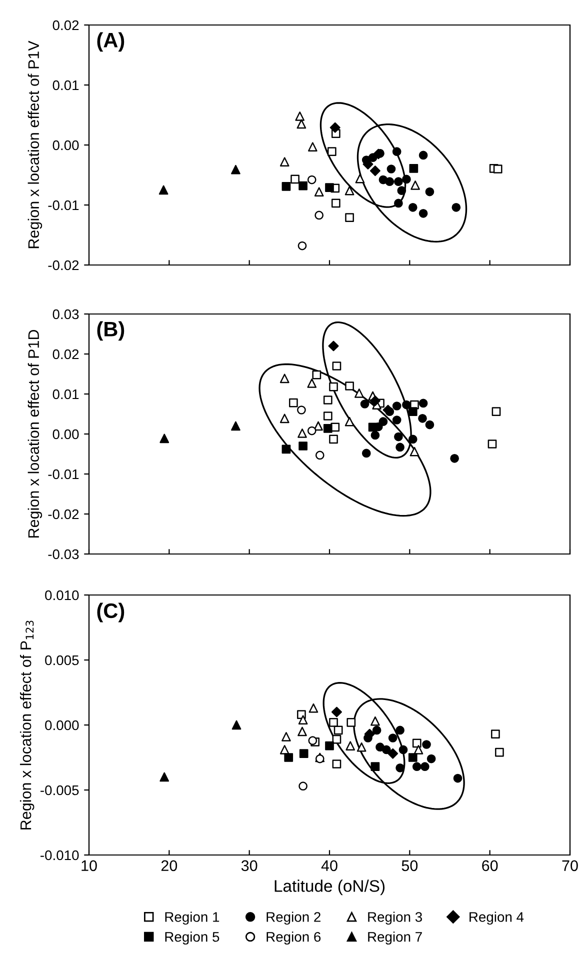 This screenshot has height=967, width=587. What do you see at coordinates (570, 866) in the screenshot?
I see `x-tick-label: 70` at bounding box center [570, 866].